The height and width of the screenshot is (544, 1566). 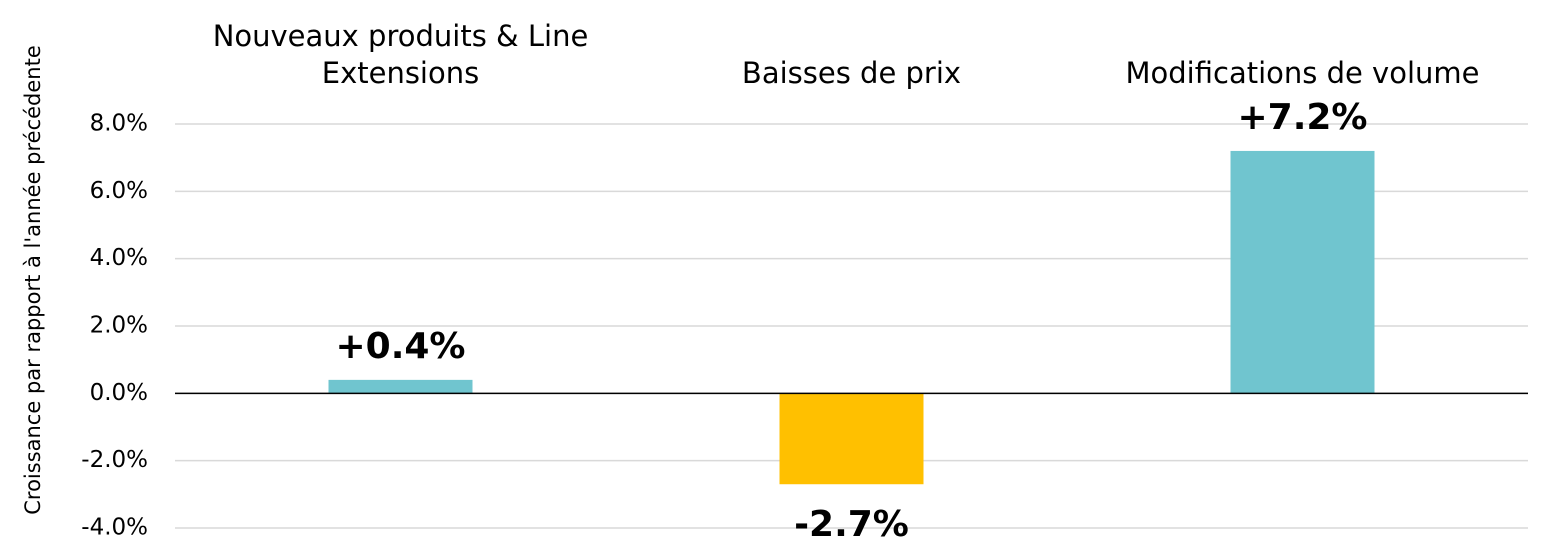 What do you see at coordinates (119, 191) in the screenshot?
I see `y-tick-label: 6.0%` at bounding box center [119, 191].